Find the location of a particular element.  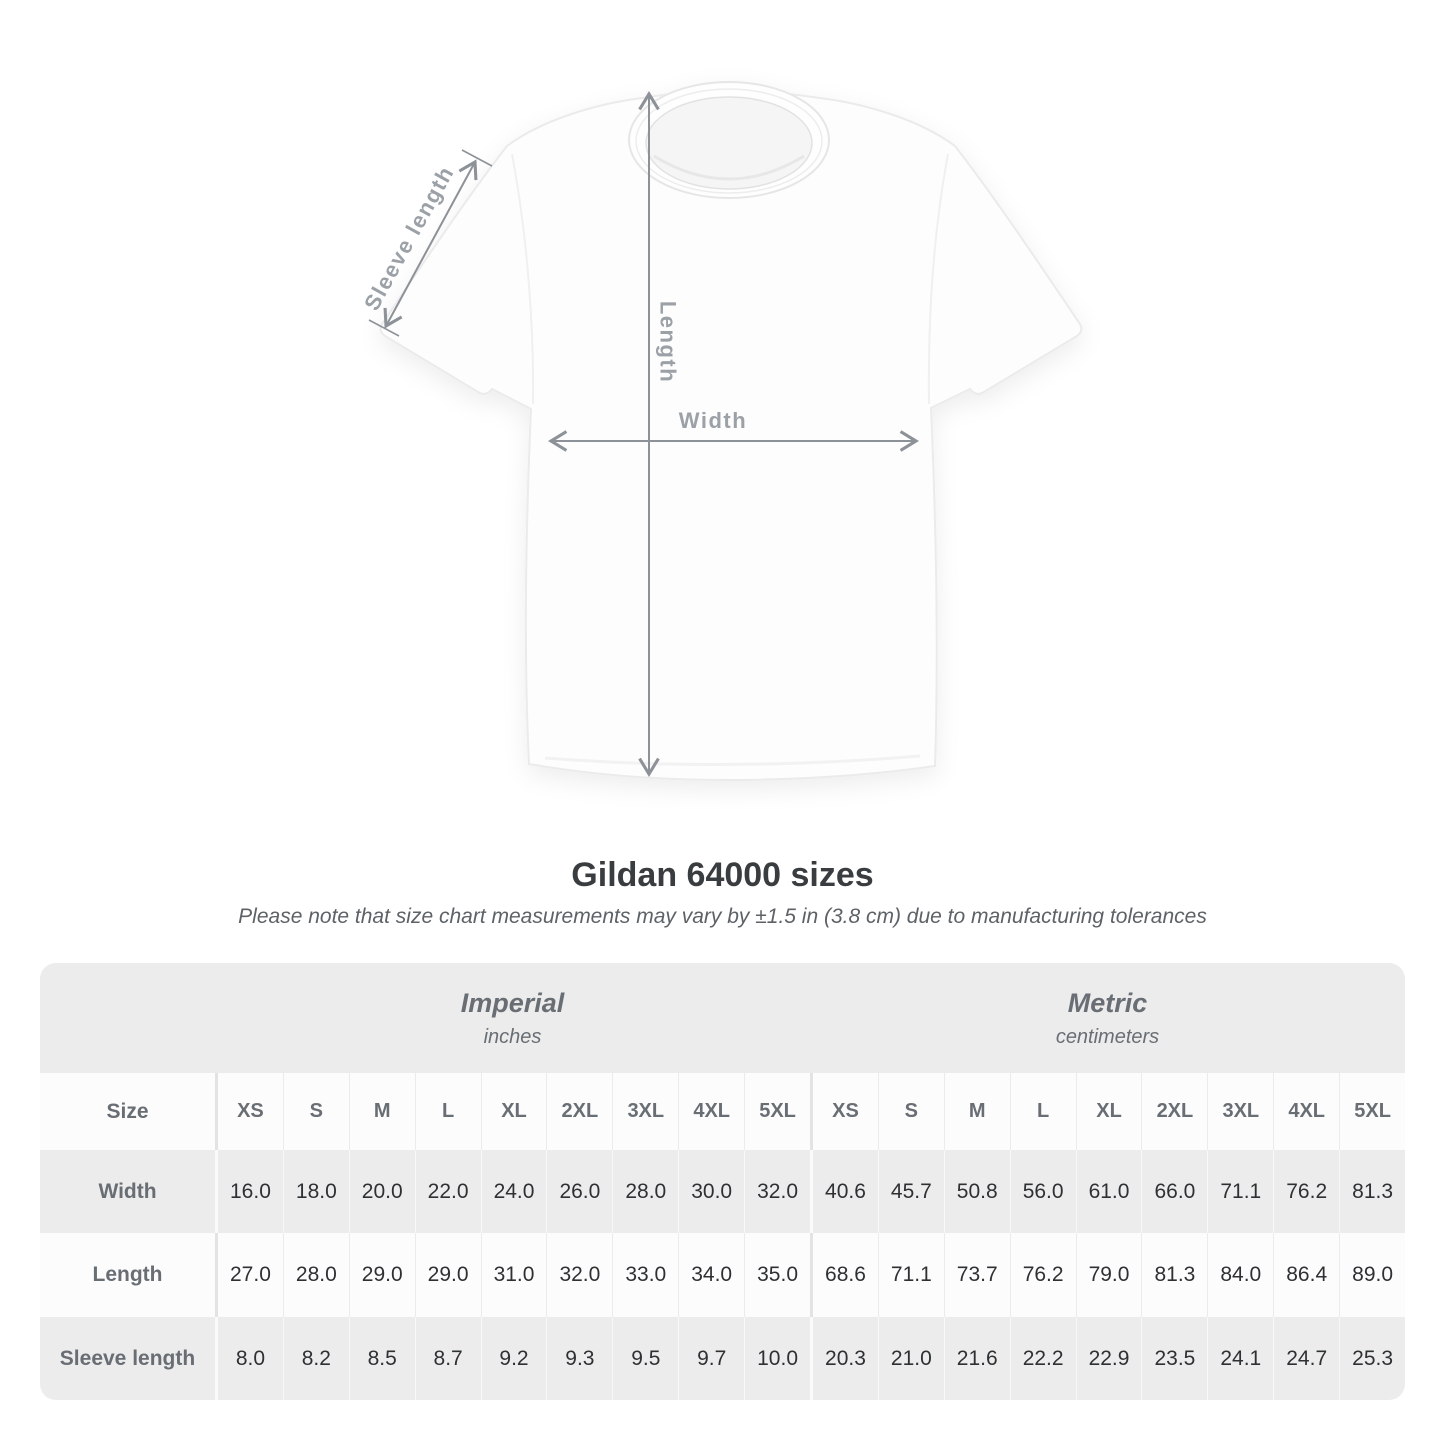

value-cell: 79.0 is located at coordinates (1108, 1275).